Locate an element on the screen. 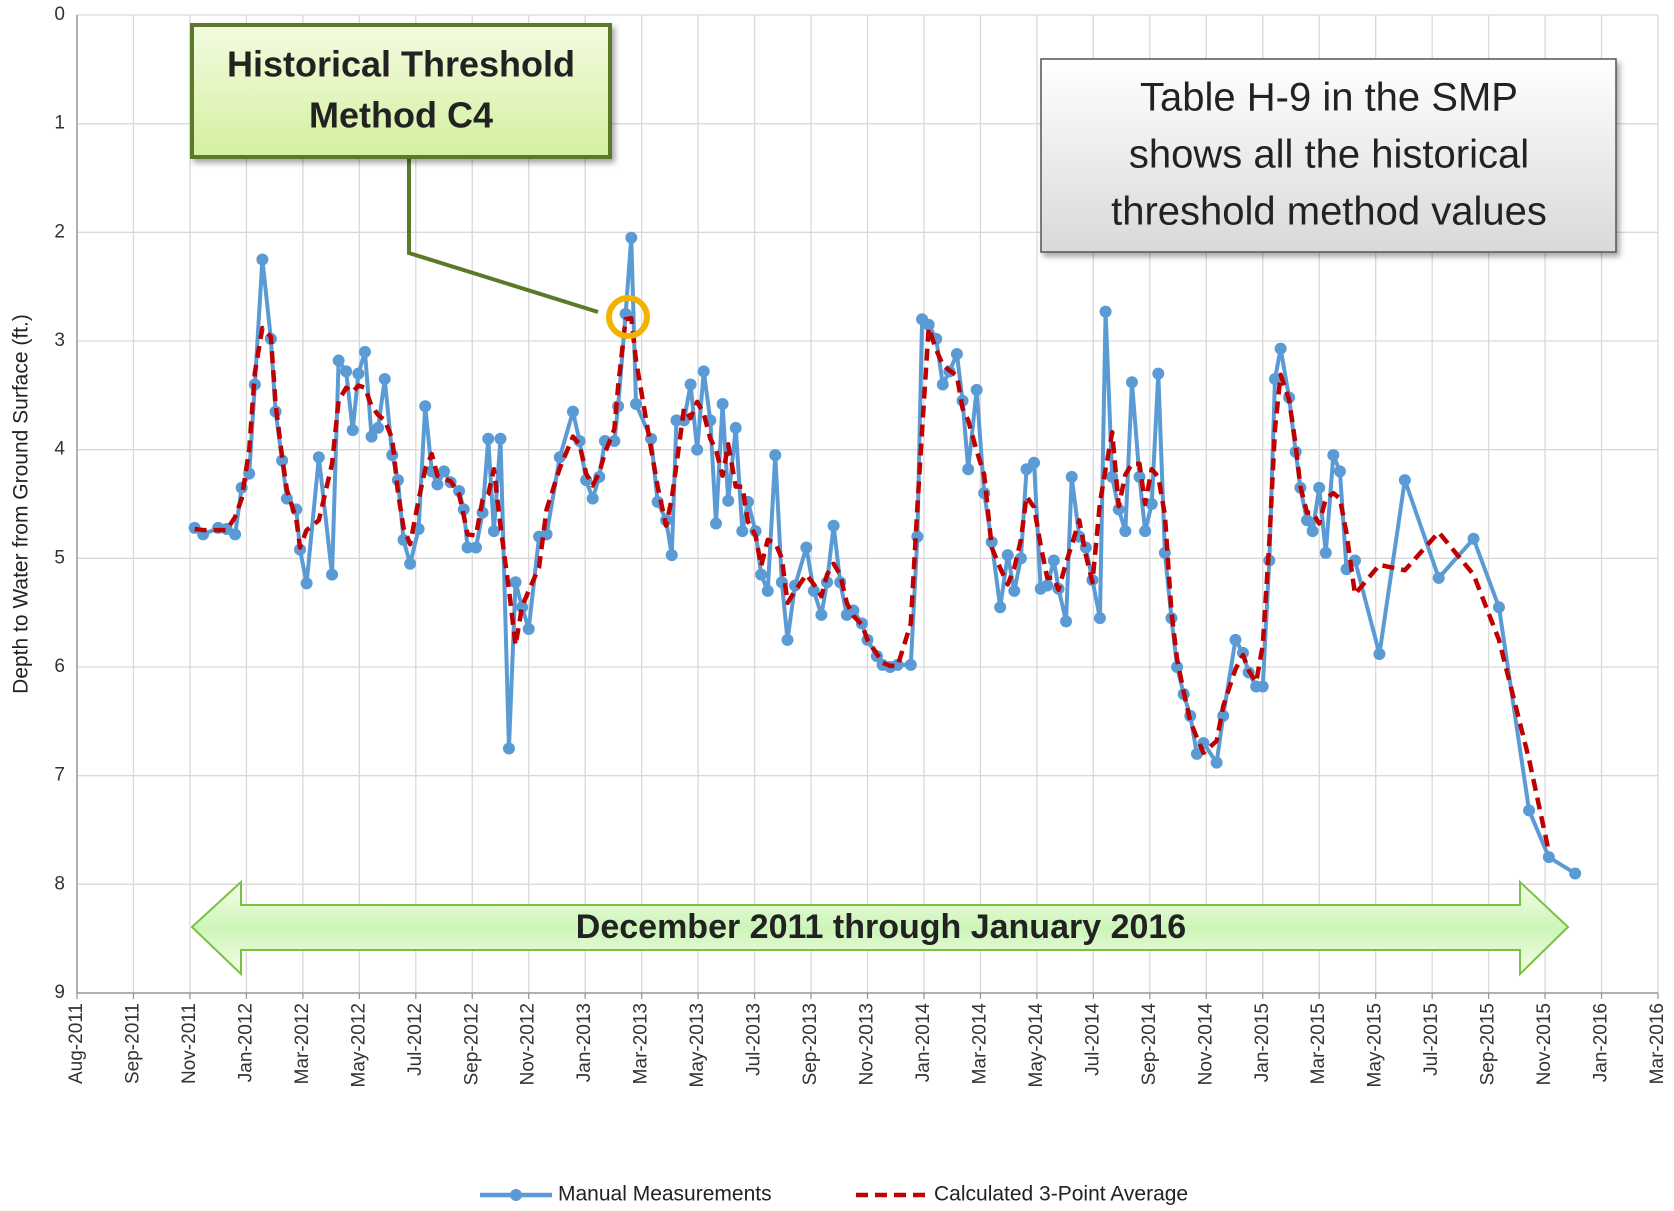 This screenshot has width=1674, height=1211. x-tick-label: Jan-2015 is located at coordinates (1262, 1042).